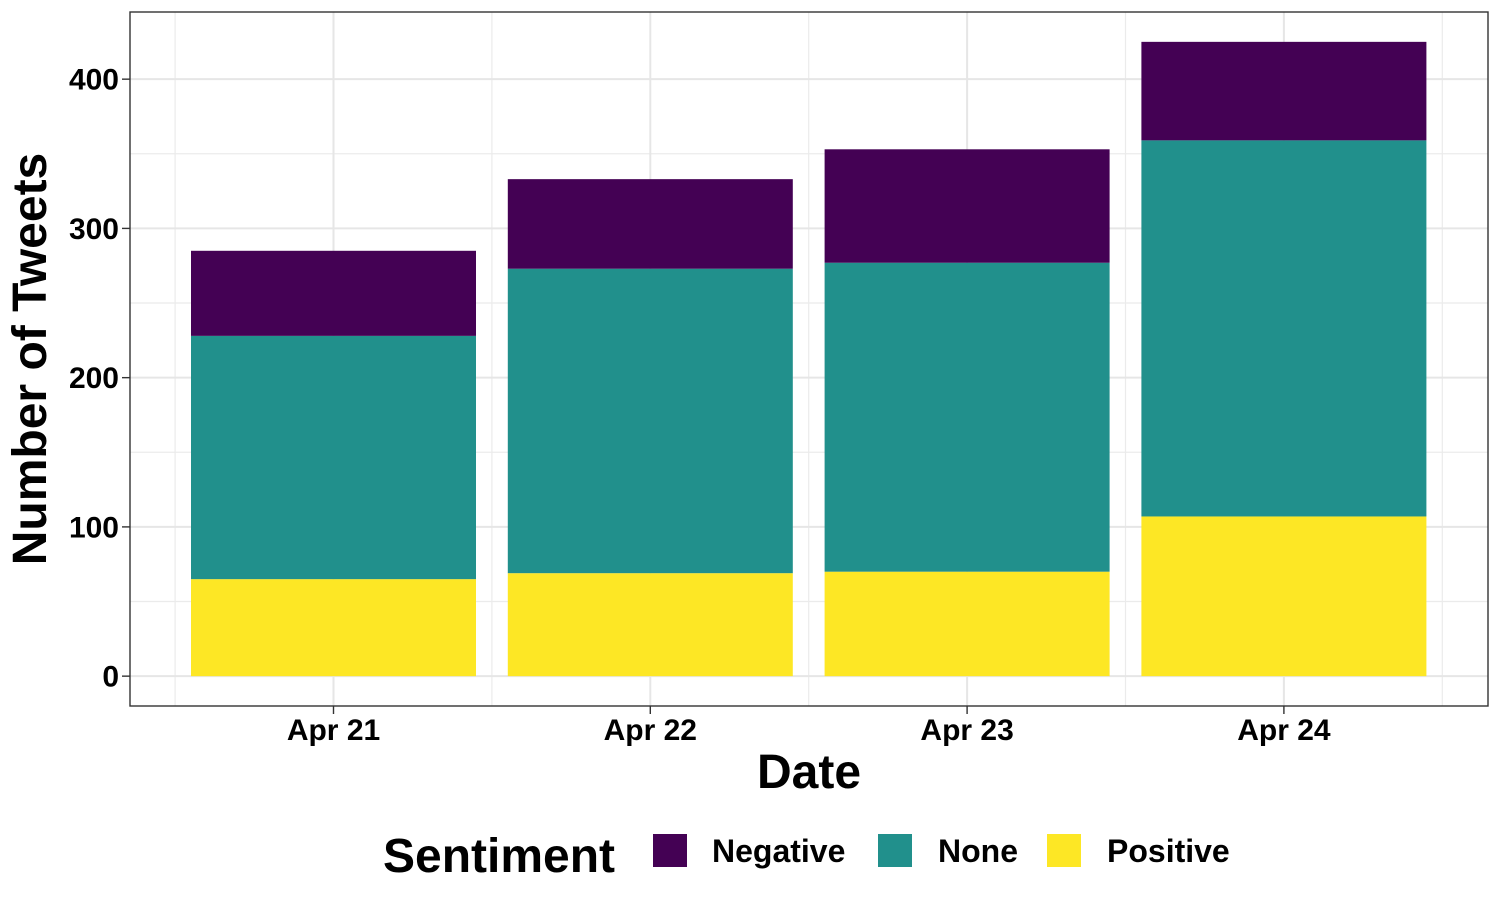 The height and width of the screenshot is (905, 1500). What do you see at coordinates (94, 527) in the screenshot?
I see `y-tick-label: 100` at bounding box center [94, 527].